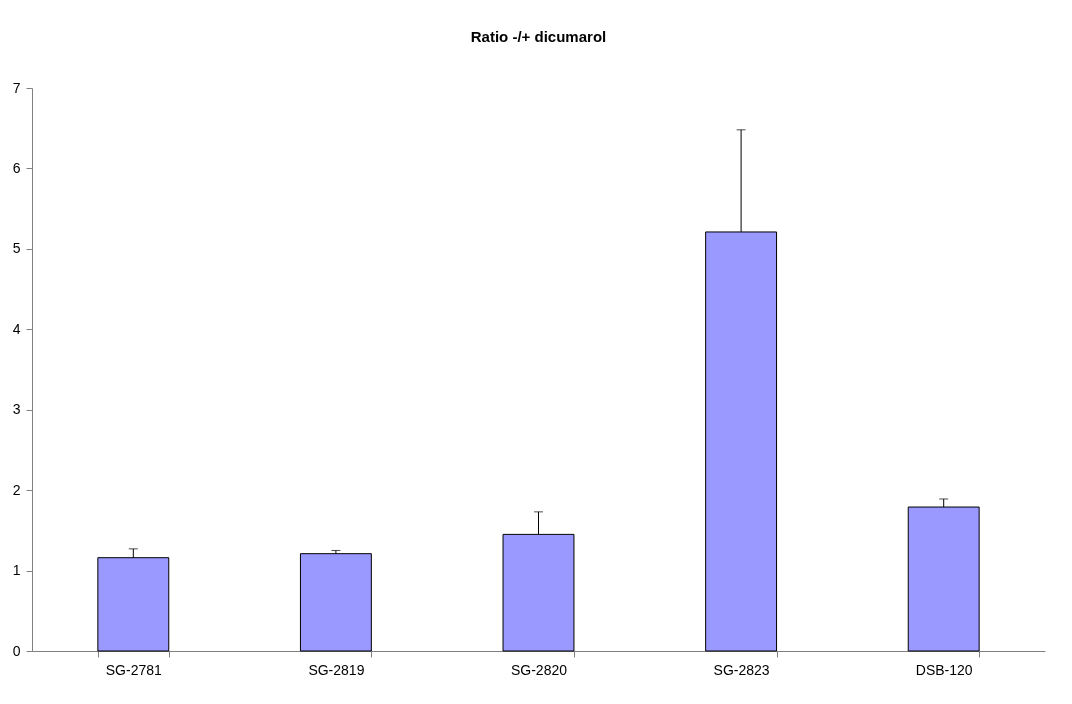  Describe the element at coordinates (741, 669) in the screenshot. I see `x-tick-label: SG-2823` at that location.